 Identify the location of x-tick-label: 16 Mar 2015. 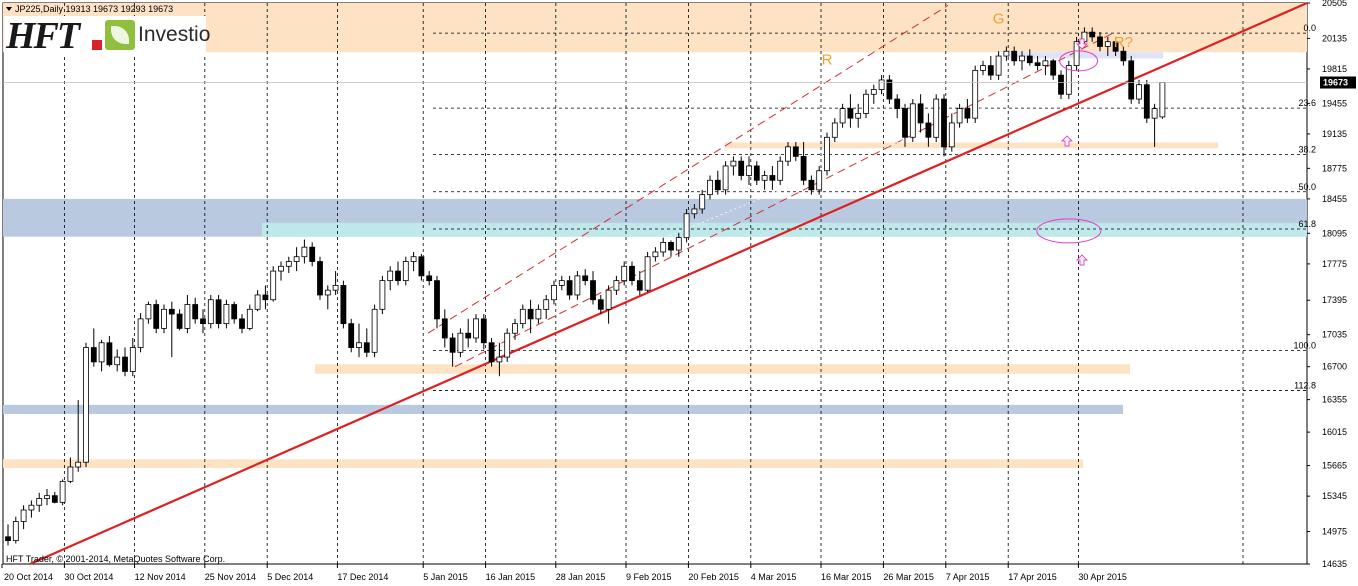
(846, 577).